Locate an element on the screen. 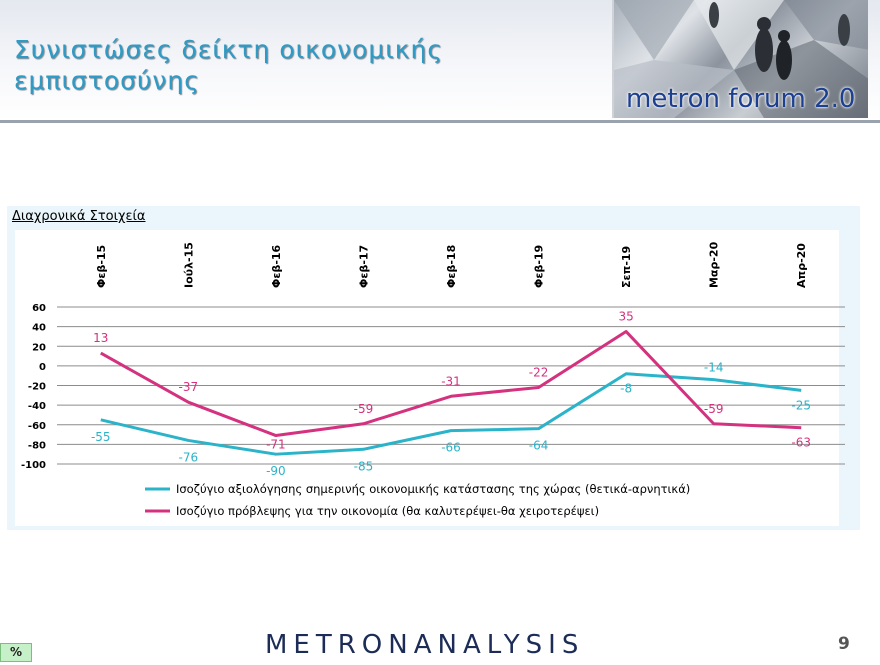 This screenshot has height=665, width=880. x-tick-label: Φεβ-16 is located at coordinates (276, 266).